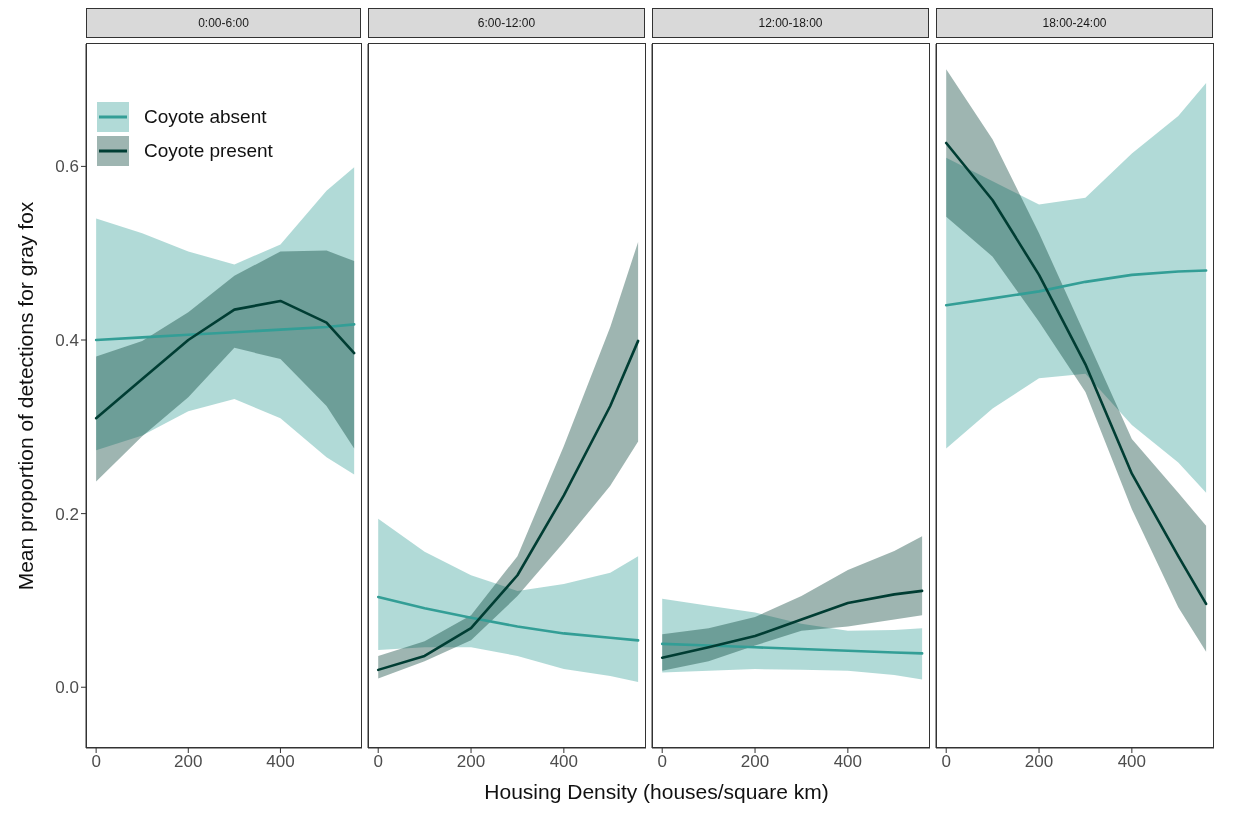 This screenshot has width=1241, height=823. Describe the element at coordinates (506, 23) in the screenshot. I see `chart-title: 6:00-12:00` at that location.